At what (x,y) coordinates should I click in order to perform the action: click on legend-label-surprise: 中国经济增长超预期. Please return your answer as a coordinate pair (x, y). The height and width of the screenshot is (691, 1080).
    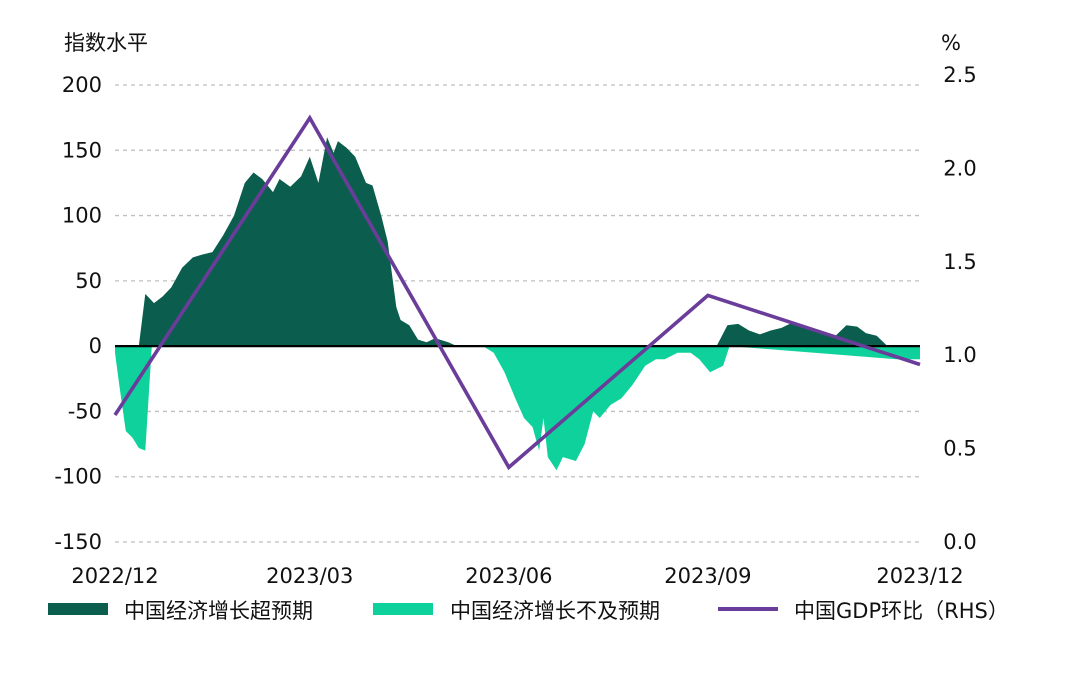
    Looking at the image, I should click on (218, 611).